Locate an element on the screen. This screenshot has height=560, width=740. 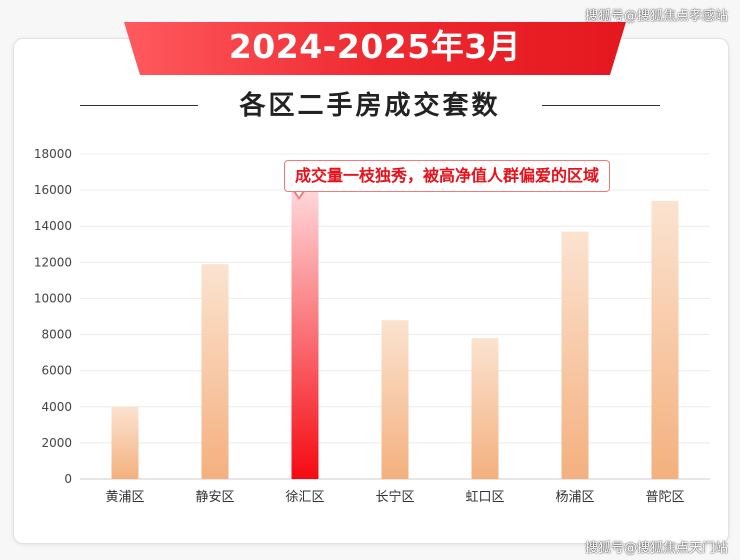
ribbon-shape is located at coordinates (375, 48).